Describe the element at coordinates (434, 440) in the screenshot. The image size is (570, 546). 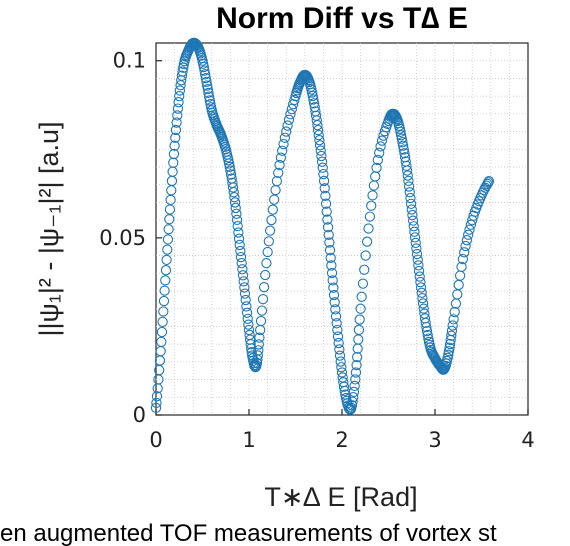
I see `x-tick-label: 3` at that location.